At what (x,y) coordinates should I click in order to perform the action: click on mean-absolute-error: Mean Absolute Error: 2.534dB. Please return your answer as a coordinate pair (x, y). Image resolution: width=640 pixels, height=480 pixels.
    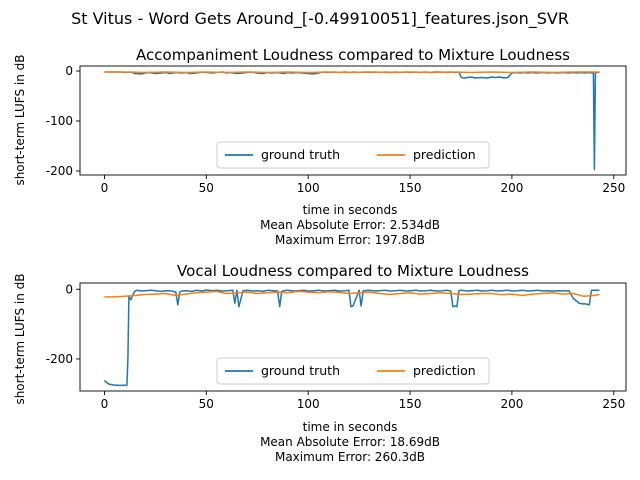
    Looking at the image, I should click on (350, 225).